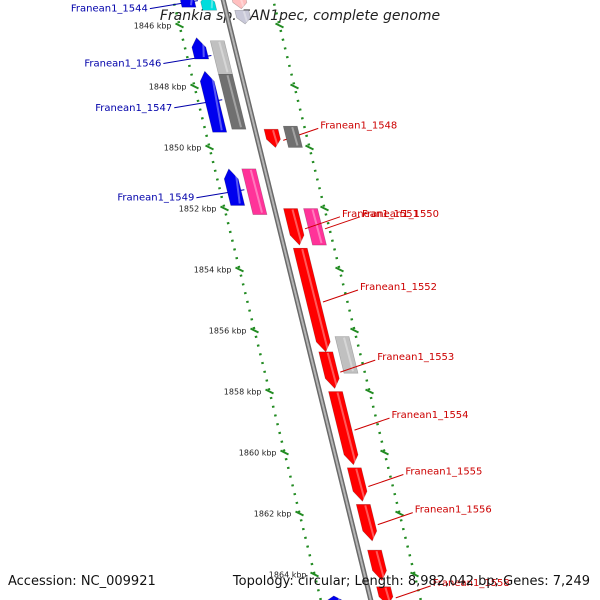  Describe the element at coordinates (198, 209) in the screenshot. I see `kbp-tick-label: 1852 kbp` at that location.